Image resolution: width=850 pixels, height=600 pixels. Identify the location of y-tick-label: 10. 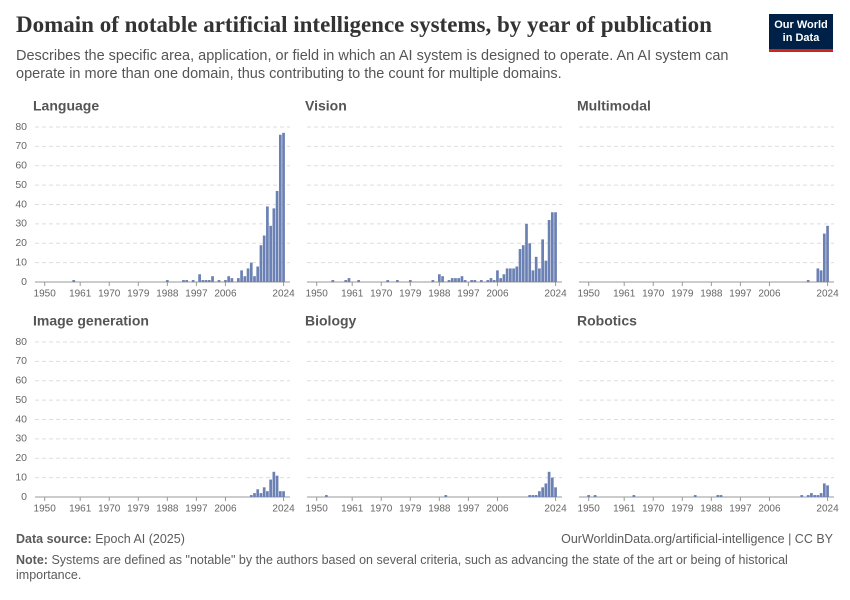
(21, 477).